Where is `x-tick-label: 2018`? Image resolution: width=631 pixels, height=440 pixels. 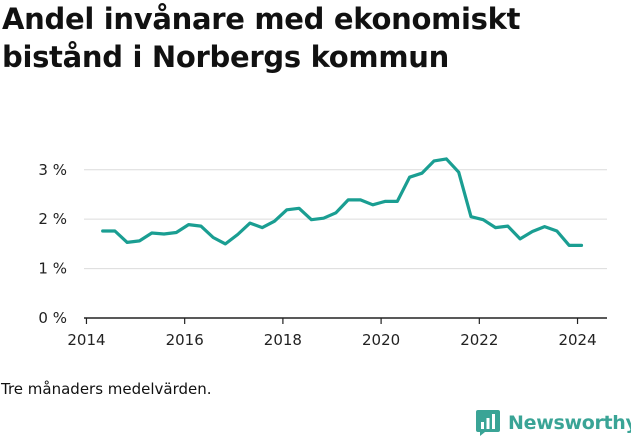
x-tick-label: 2018 is located at coordinates (283, 340).